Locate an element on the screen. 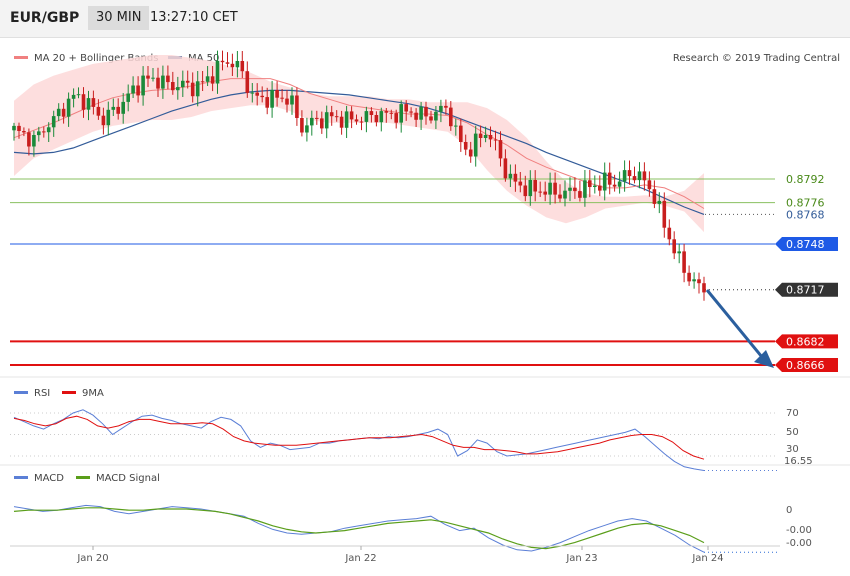  rsi-legend-swatch is located at coordinates (21, 392).